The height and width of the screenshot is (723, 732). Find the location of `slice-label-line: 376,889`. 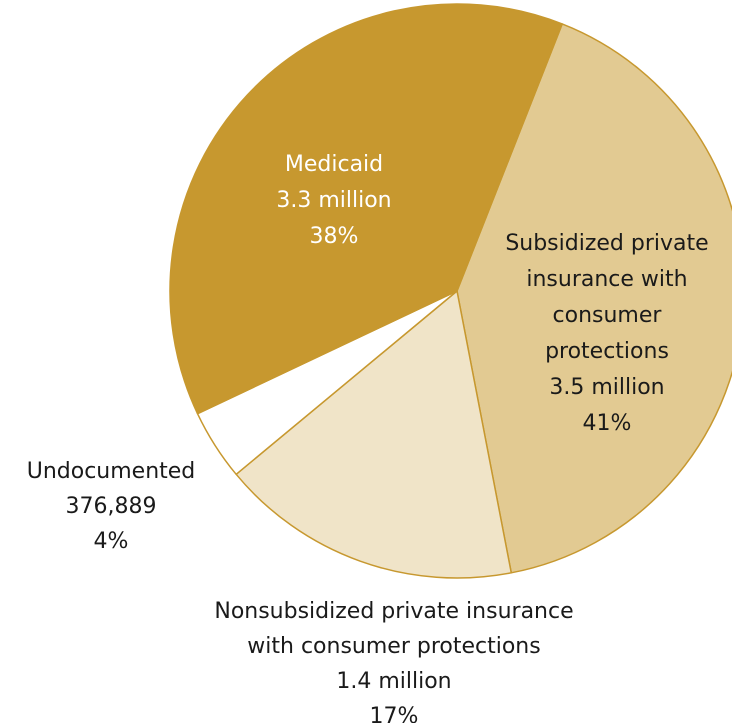

slice-label-line: 376,889 is located at coordinates (111, 506).